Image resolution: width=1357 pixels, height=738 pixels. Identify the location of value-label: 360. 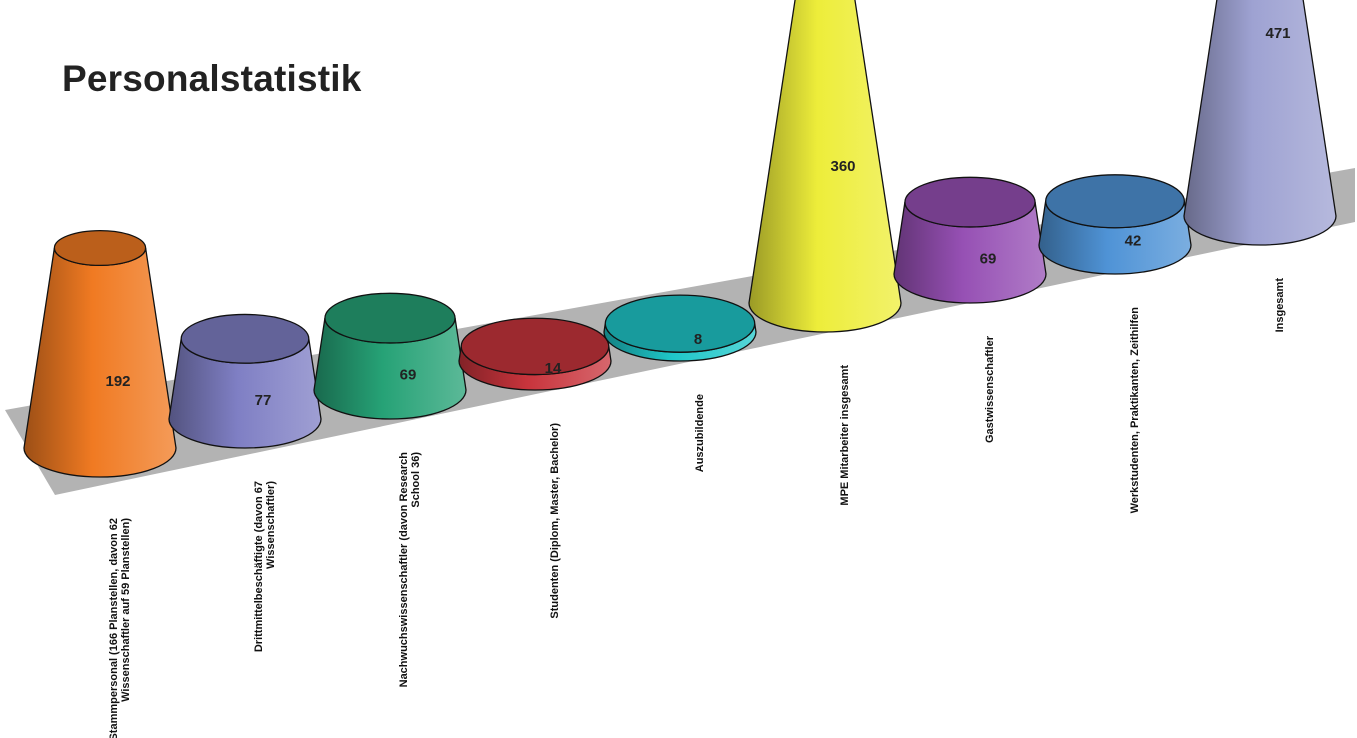
(842, 166).